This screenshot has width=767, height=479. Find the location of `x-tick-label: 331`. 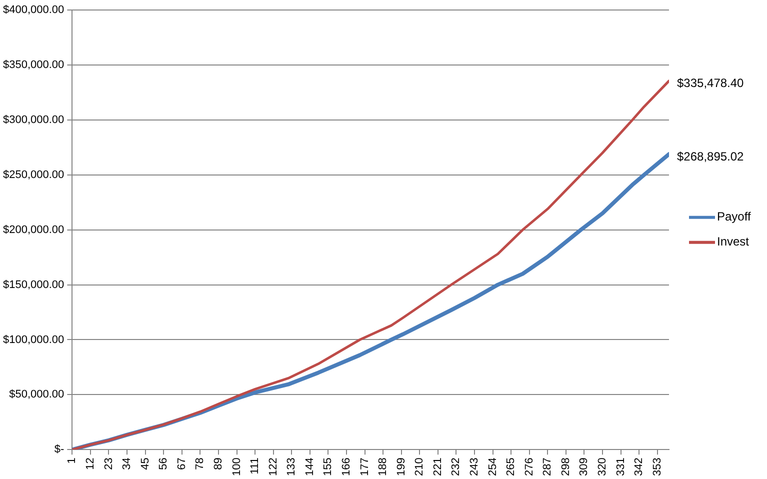

x-tick-label: 331 is located at coordinates (620, 467).